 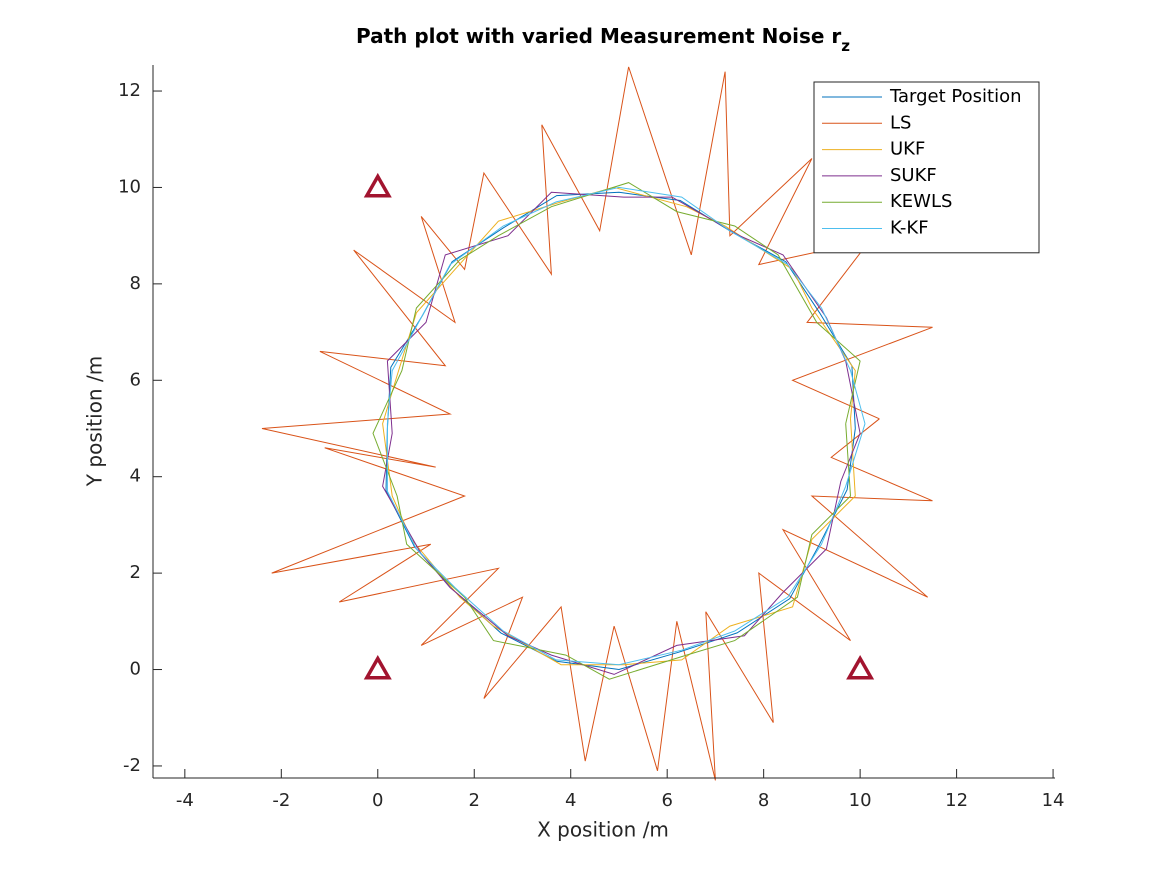 I want to click on x-tick-label: 10, so click(x=860, y=800).